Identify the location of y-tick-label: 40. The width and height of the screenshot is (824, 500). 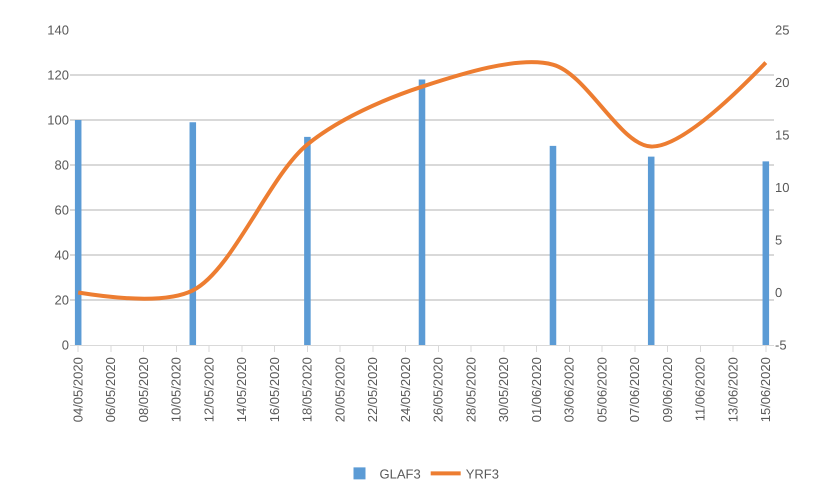
(61, 255).